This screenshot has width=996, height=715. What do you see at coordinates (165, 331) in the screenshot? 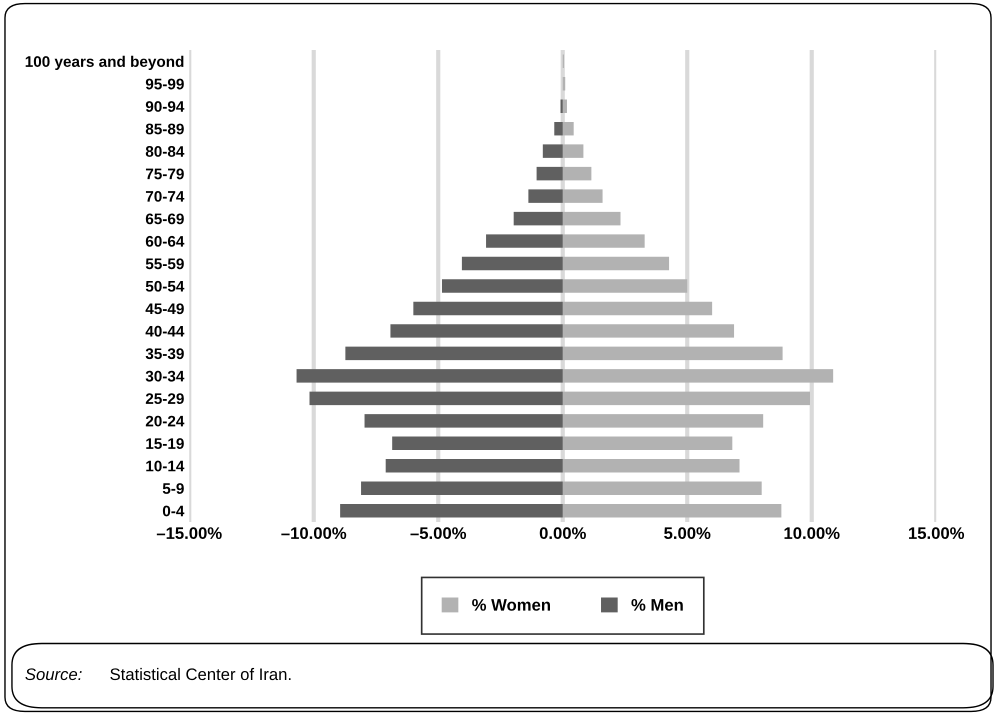
I see `y-tick-label: 40-44` at bounding box center [165, 331].